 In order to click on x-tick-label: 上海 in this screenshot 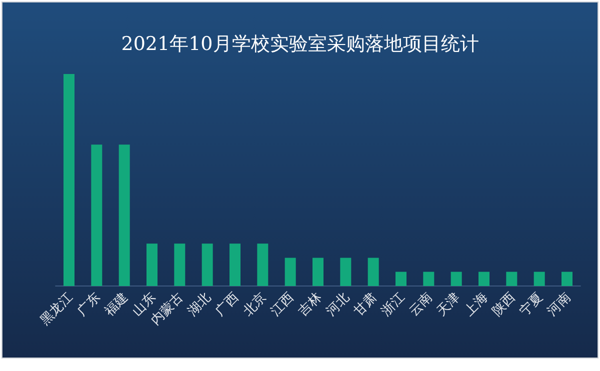, I will do `click(476, 305)`.